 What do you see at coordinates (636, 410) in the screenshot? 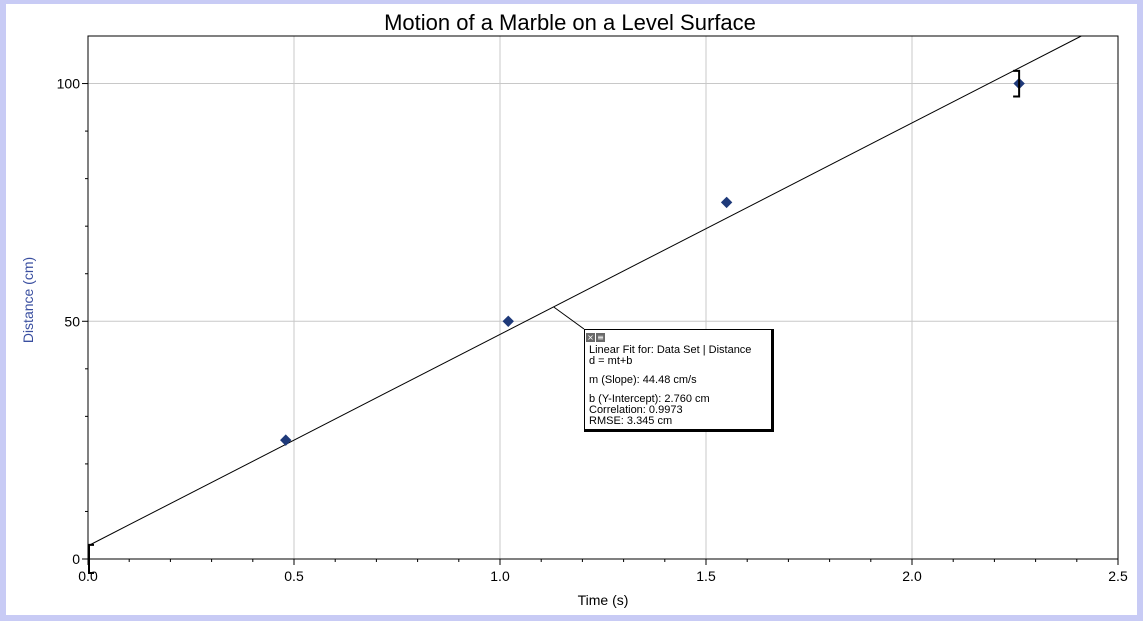
I see `fit-correlation: Correlation: 0.9973` at bounding box center [636, 410].